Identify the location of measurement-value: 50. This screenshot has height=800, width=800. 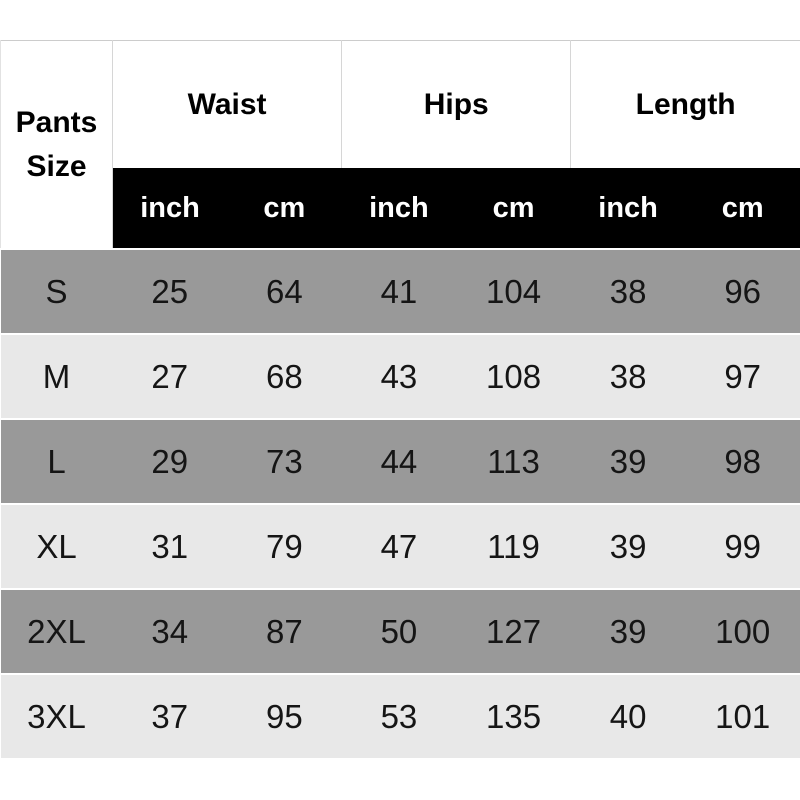
(399, 631).